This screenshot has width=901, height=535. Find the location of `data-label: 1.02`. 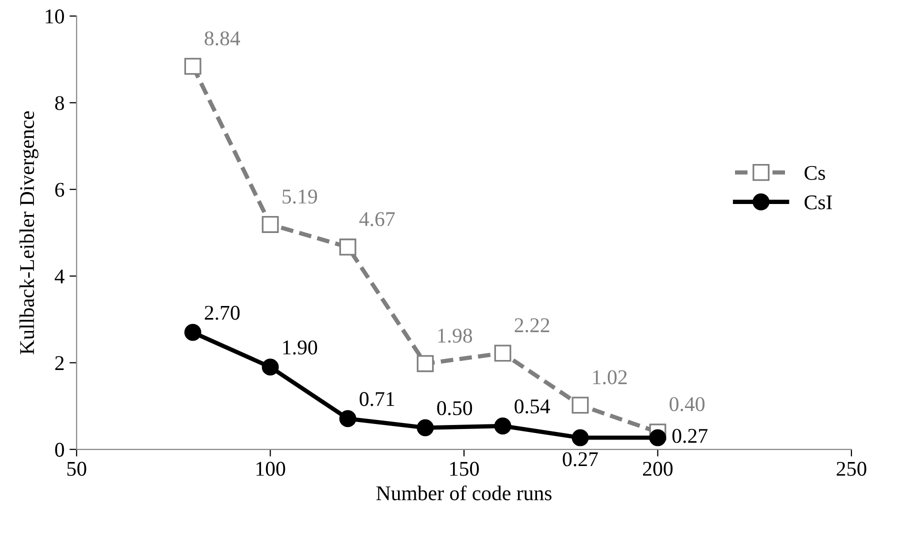

data-label: 1.02 is located at coordinates (610, 377).